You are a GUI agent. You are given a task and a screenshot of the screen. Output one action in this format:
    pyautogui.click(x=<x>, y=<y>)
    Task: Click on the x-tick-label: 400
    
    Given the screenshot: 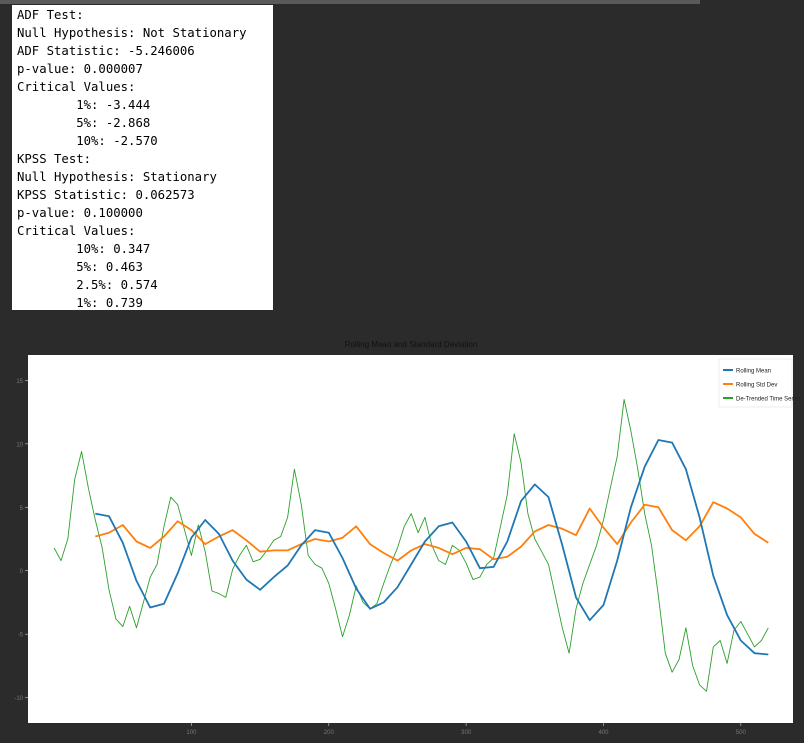 What is the action you would take?
    pyautogui.click(x=603, y=733)
    